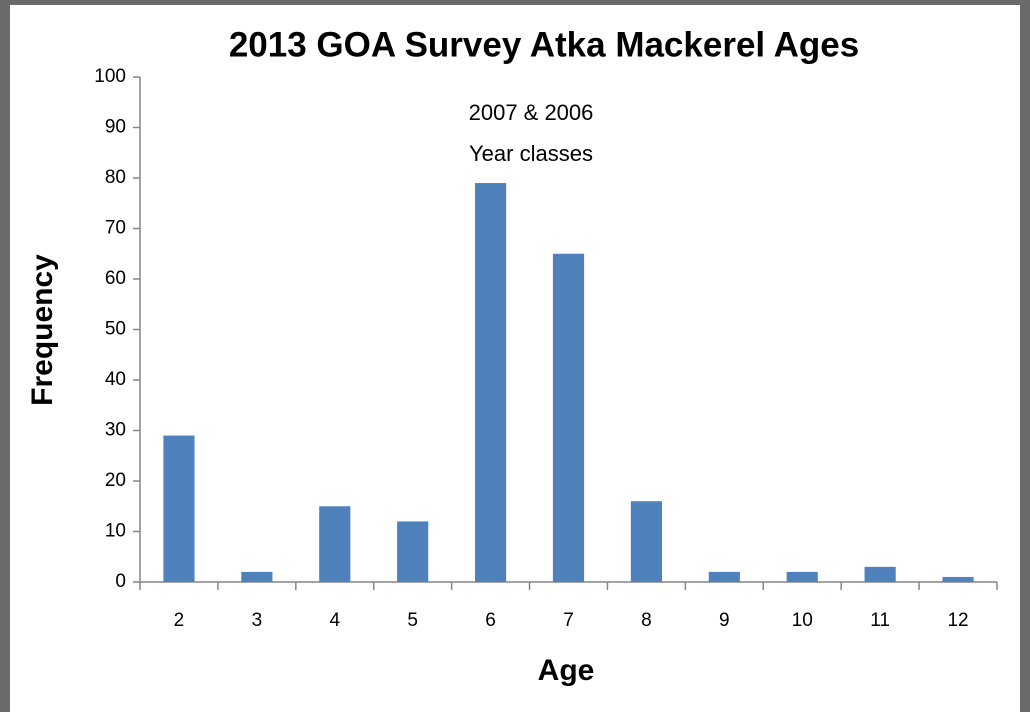  What do you see at coordinates (880, 620) in the screenshot?
I see `x-tick-label: 11` at bounding box center [880, 620].